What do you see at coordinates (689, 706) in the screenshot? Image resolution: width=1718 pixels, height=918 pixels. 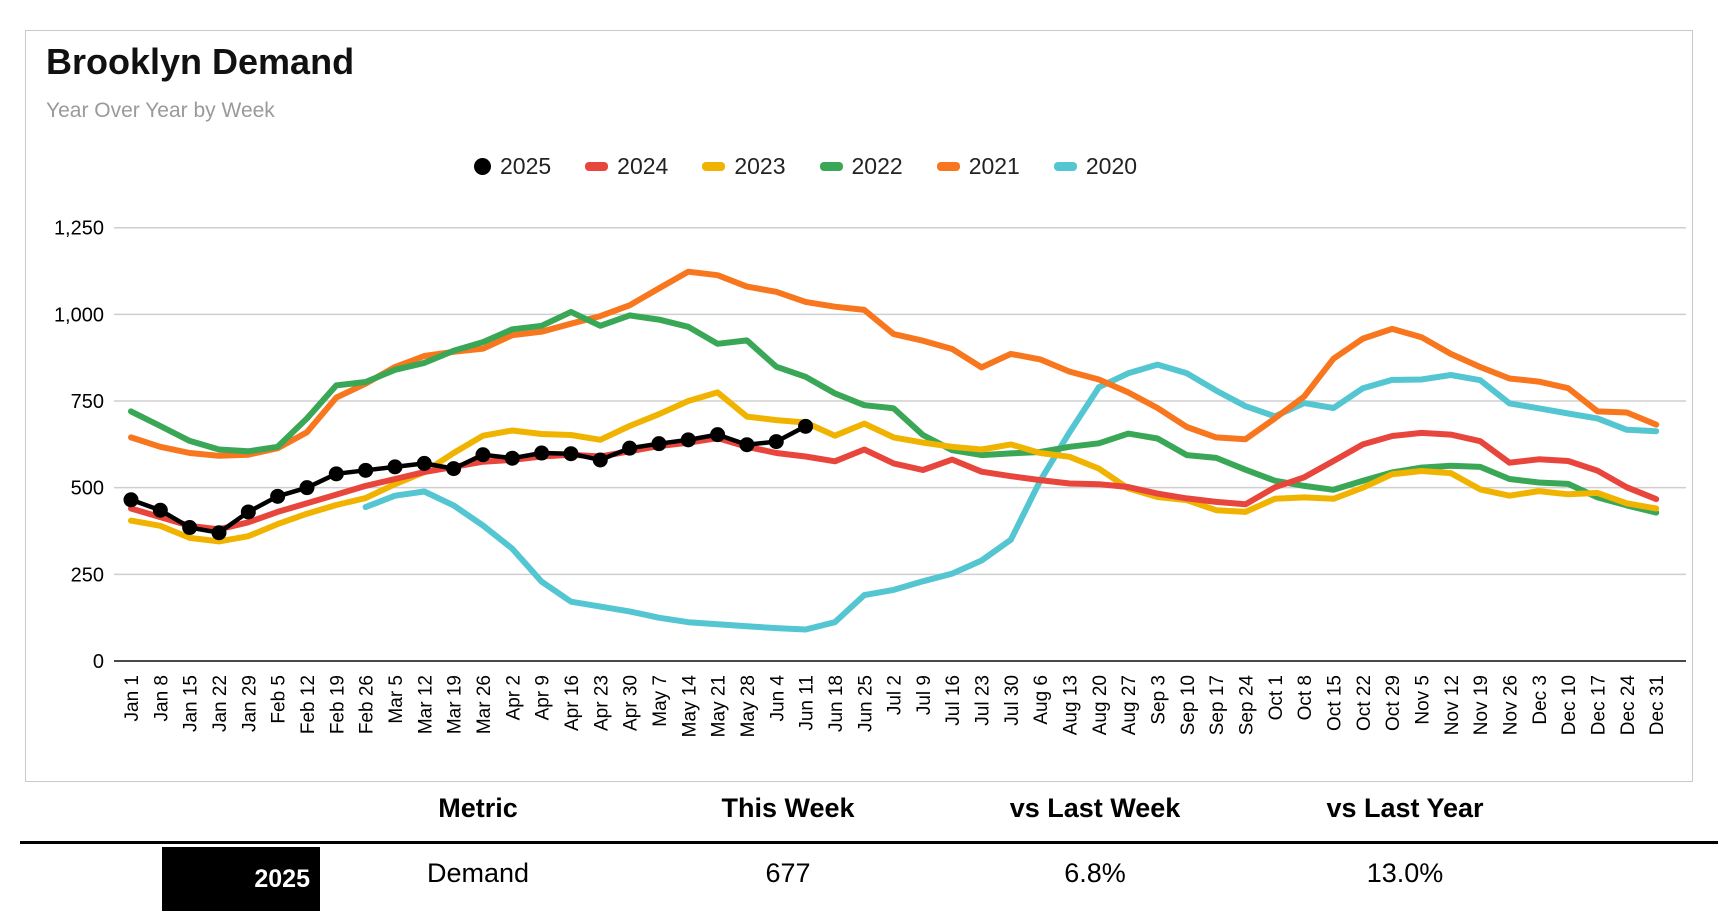 I see `x-tick-label-May-14: May 14` at bounding box center [689, 706].